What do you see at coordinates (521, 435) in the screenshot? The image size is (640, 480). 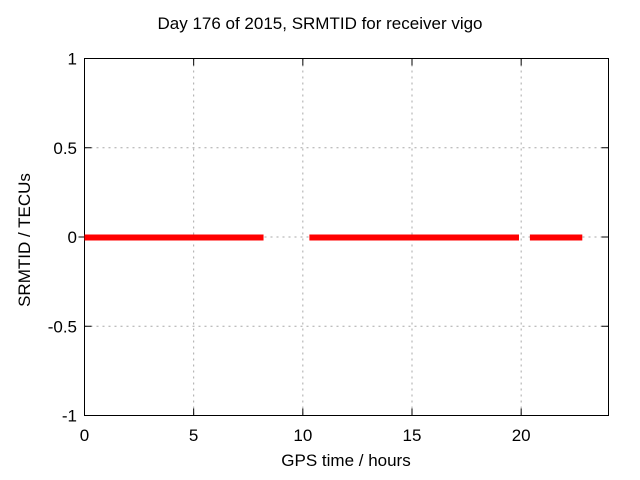 I see `x-tick-label: 20` at bounding box center [521, 435].